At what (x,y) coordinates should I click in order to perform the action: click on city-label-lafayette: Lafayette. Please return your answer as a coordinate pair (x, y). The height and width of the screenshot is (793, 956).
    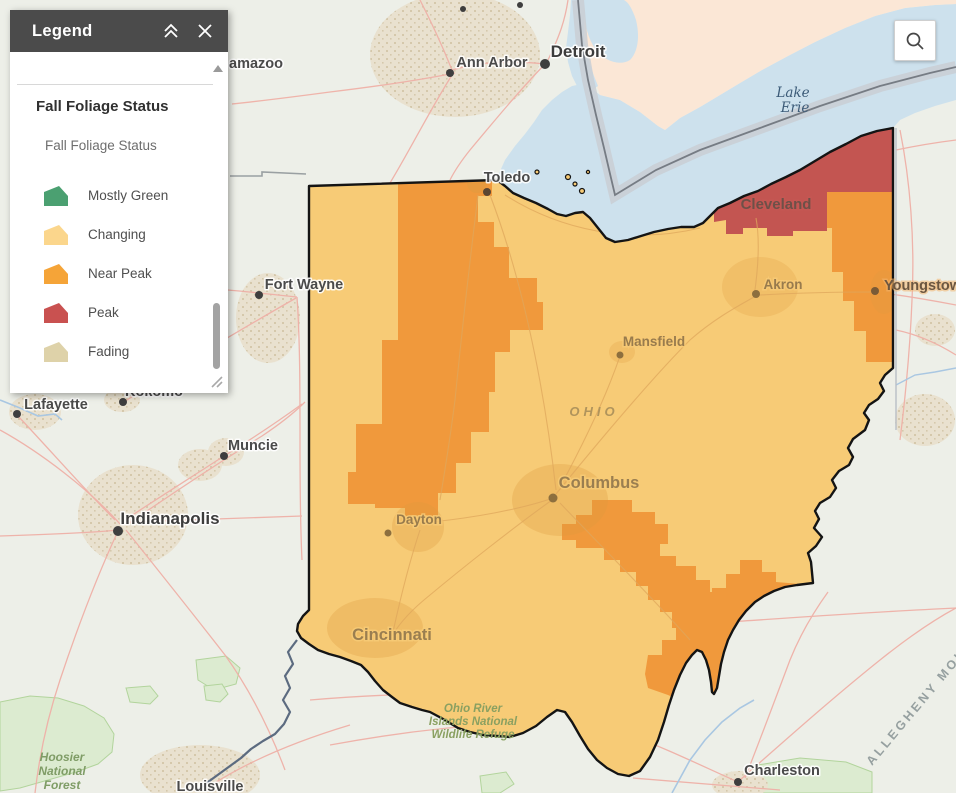
    Looking at the image, I should click on (56, 405).